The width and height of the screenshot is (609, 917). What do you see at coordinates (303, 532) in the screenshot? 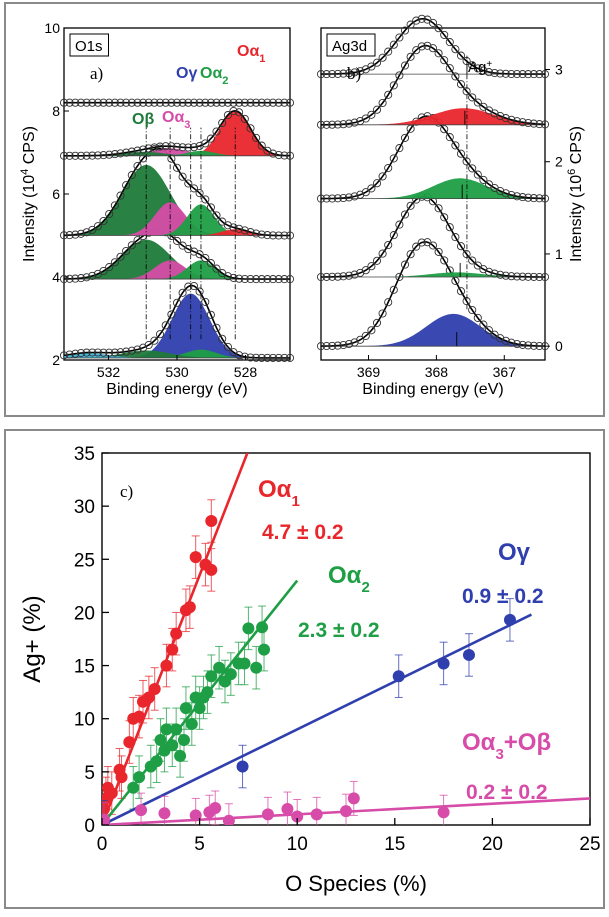
I see `slope-value: 4.7 ± 0.2` at bounding box center [303, 532].